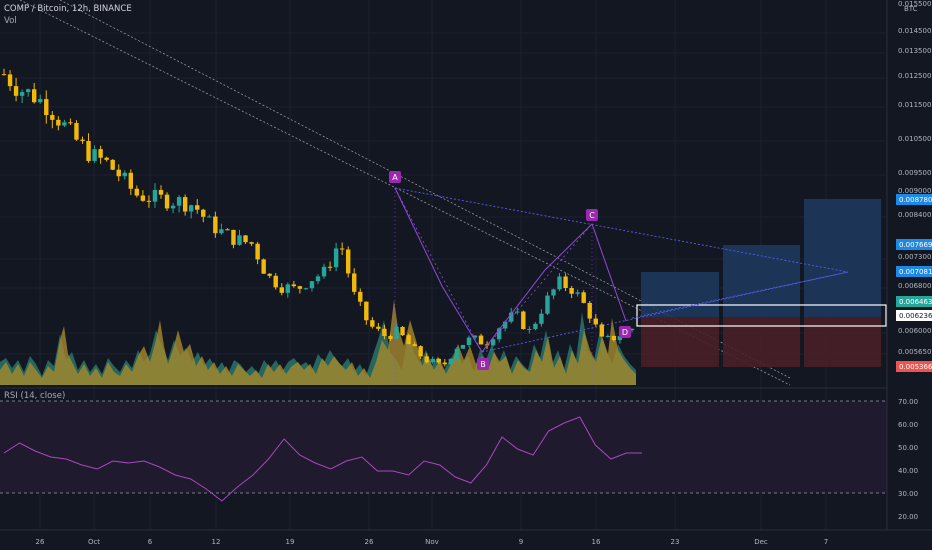 The height and width of the screenshot is (550, 932). What do you see at coordinates (10, 21) in the screenshot?
I see `volume-legend: Vol` at bounding box center [10, 21].